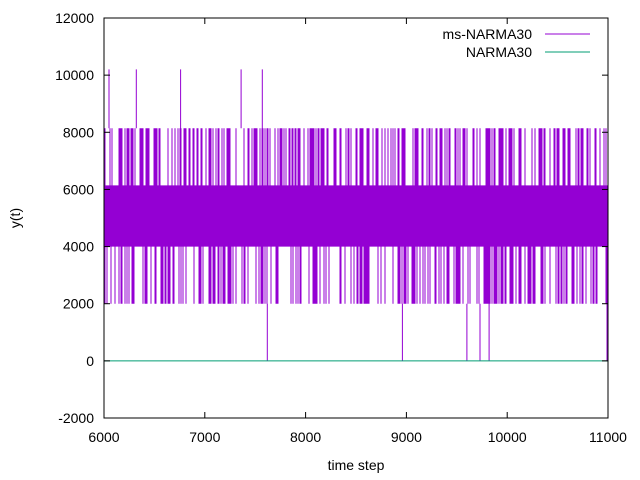 This screenshot has height=480, width=640. What do you see at coordinates (78, 247) in the screenshot?
I see `y-tick-label: 4000` at bounding box center [78, 247].